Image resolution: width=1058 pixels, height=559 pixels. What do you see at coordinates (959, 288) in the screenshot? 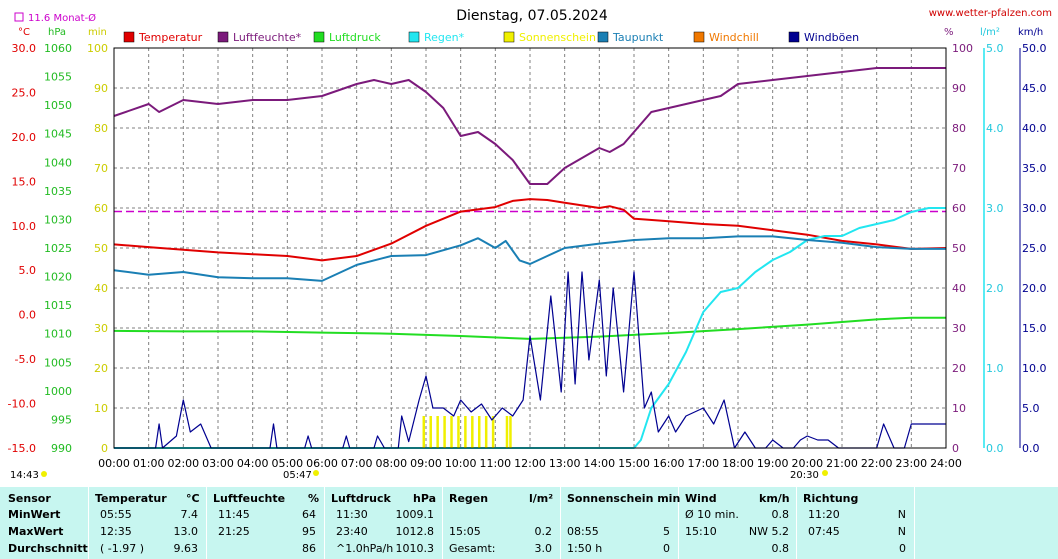
I see `humidity-tick-label: 40` at bounding box center [959, 288].